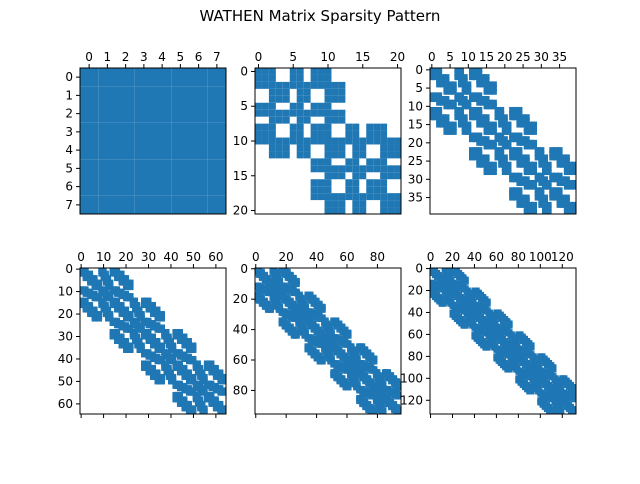 This screenshot has width=640, height=484. Describe the element at coordinates (65, 337) in the screenshot. I see `y-tick-label: 30` at that location.